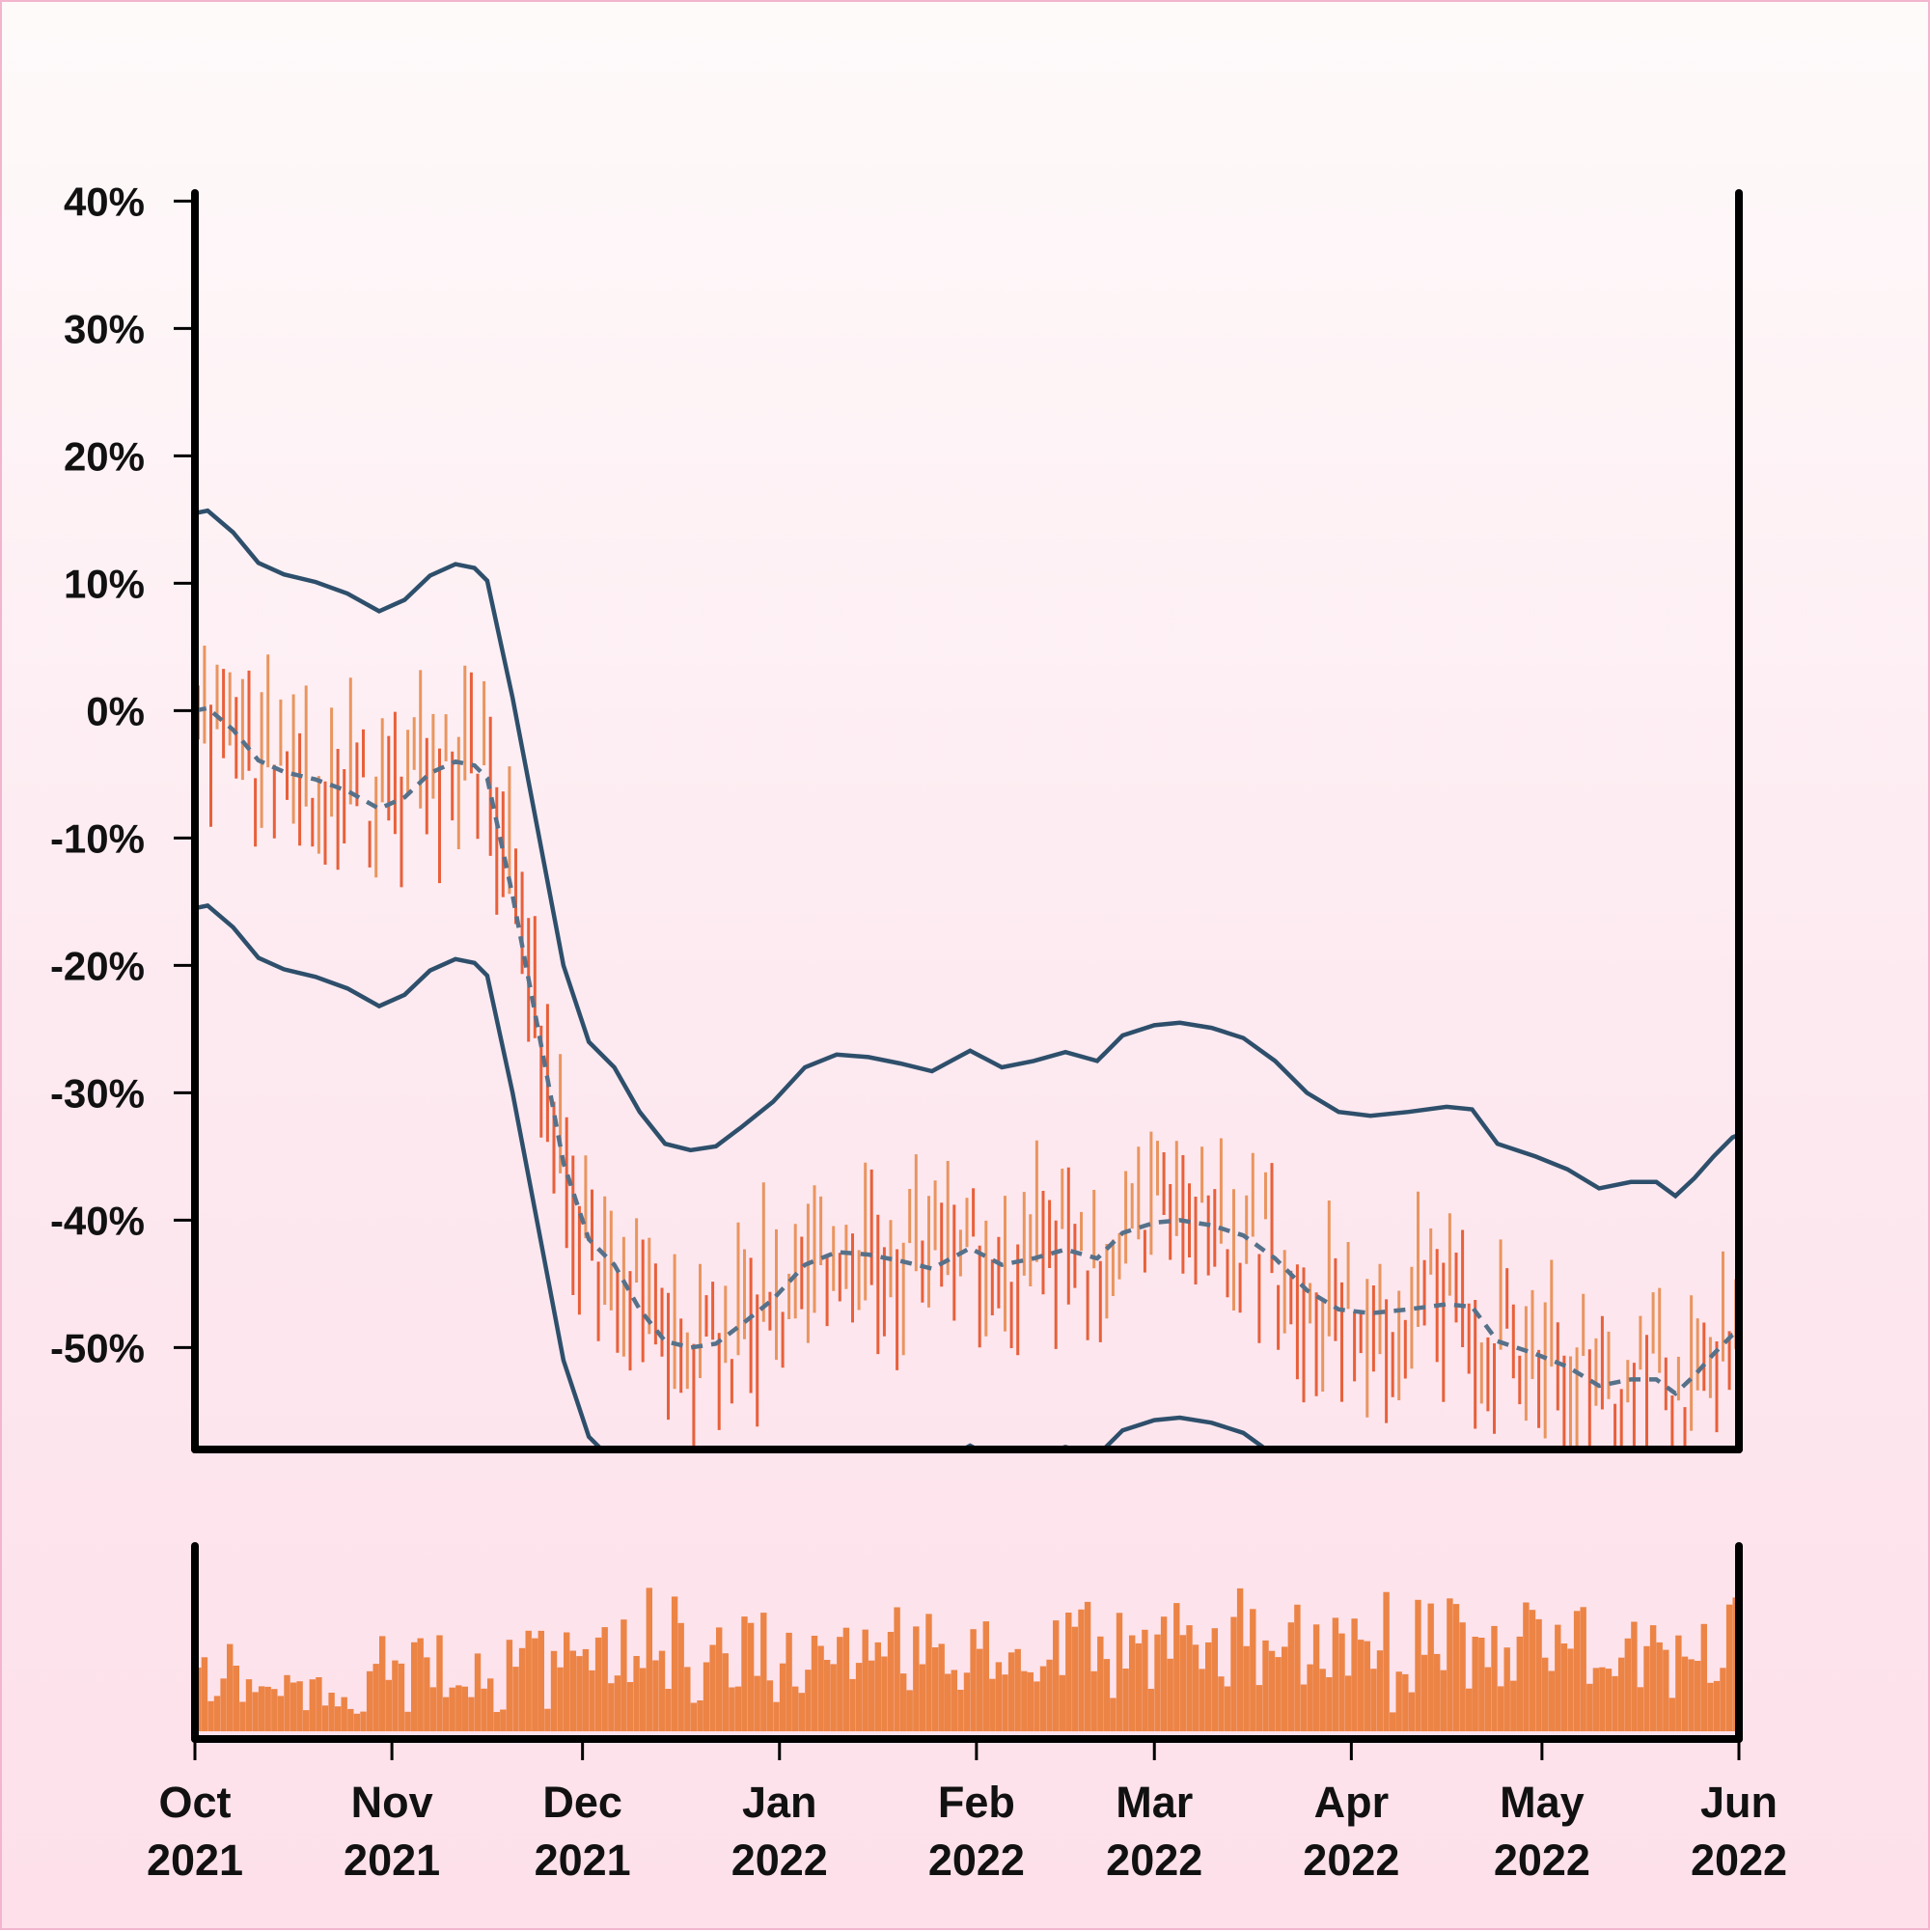 This screenshot has height=1932, width=1930. What do you see at coordinates (97, 1347) in the screenshot?
I see `y-tick-label: -50%` at bounding box center [97, 1347].